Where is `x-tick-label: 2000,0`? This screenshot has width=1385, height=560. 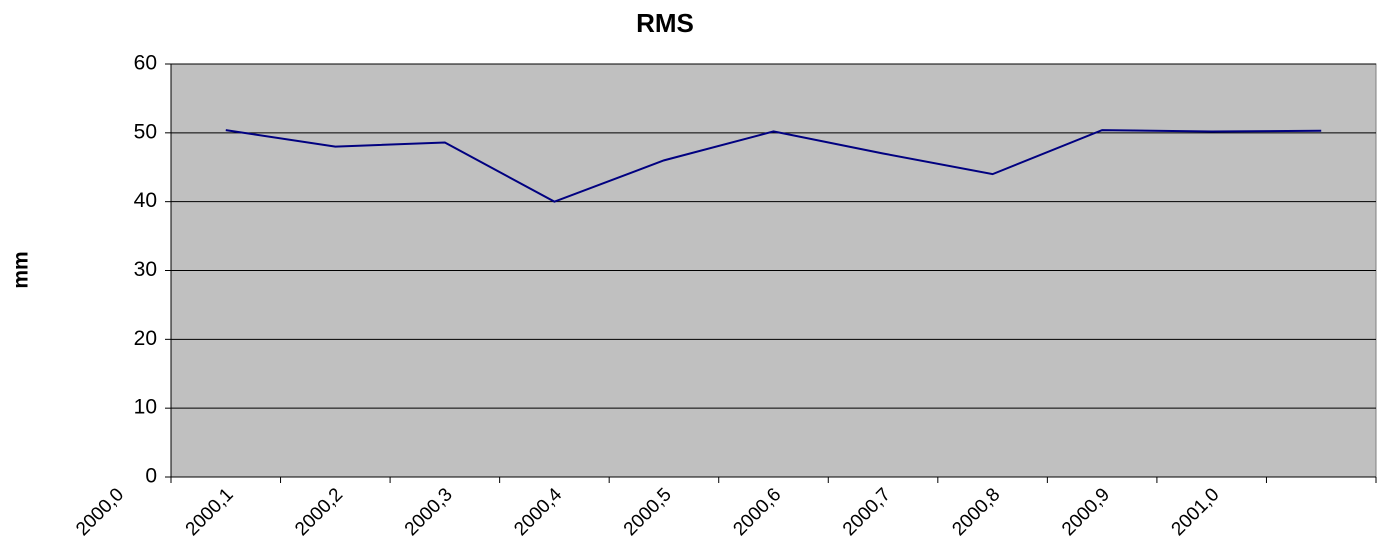 x-tick-label: 2000,0 is located at coordinates (100, 512).